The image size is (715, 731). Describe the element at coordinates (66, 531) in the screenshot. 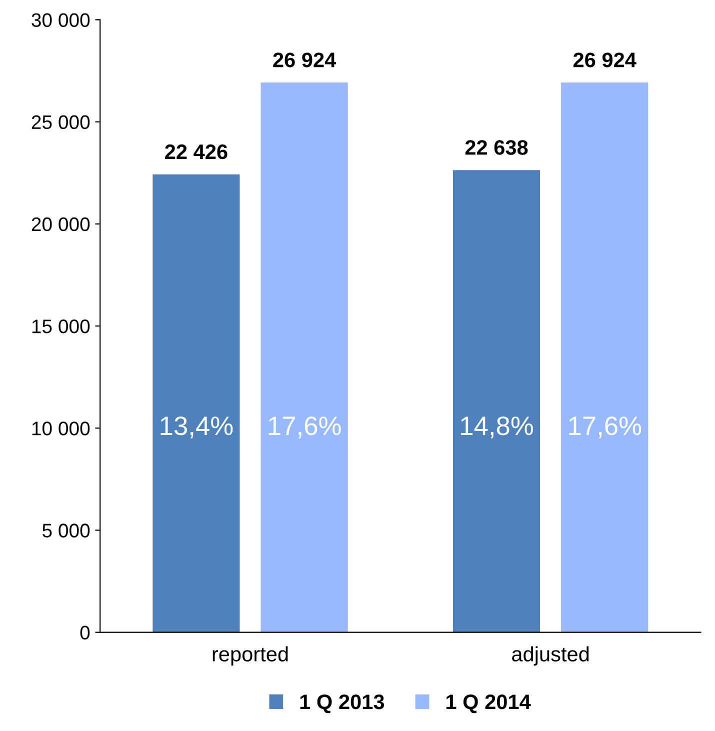

I see `y-tick-label: 5 000` at that location.